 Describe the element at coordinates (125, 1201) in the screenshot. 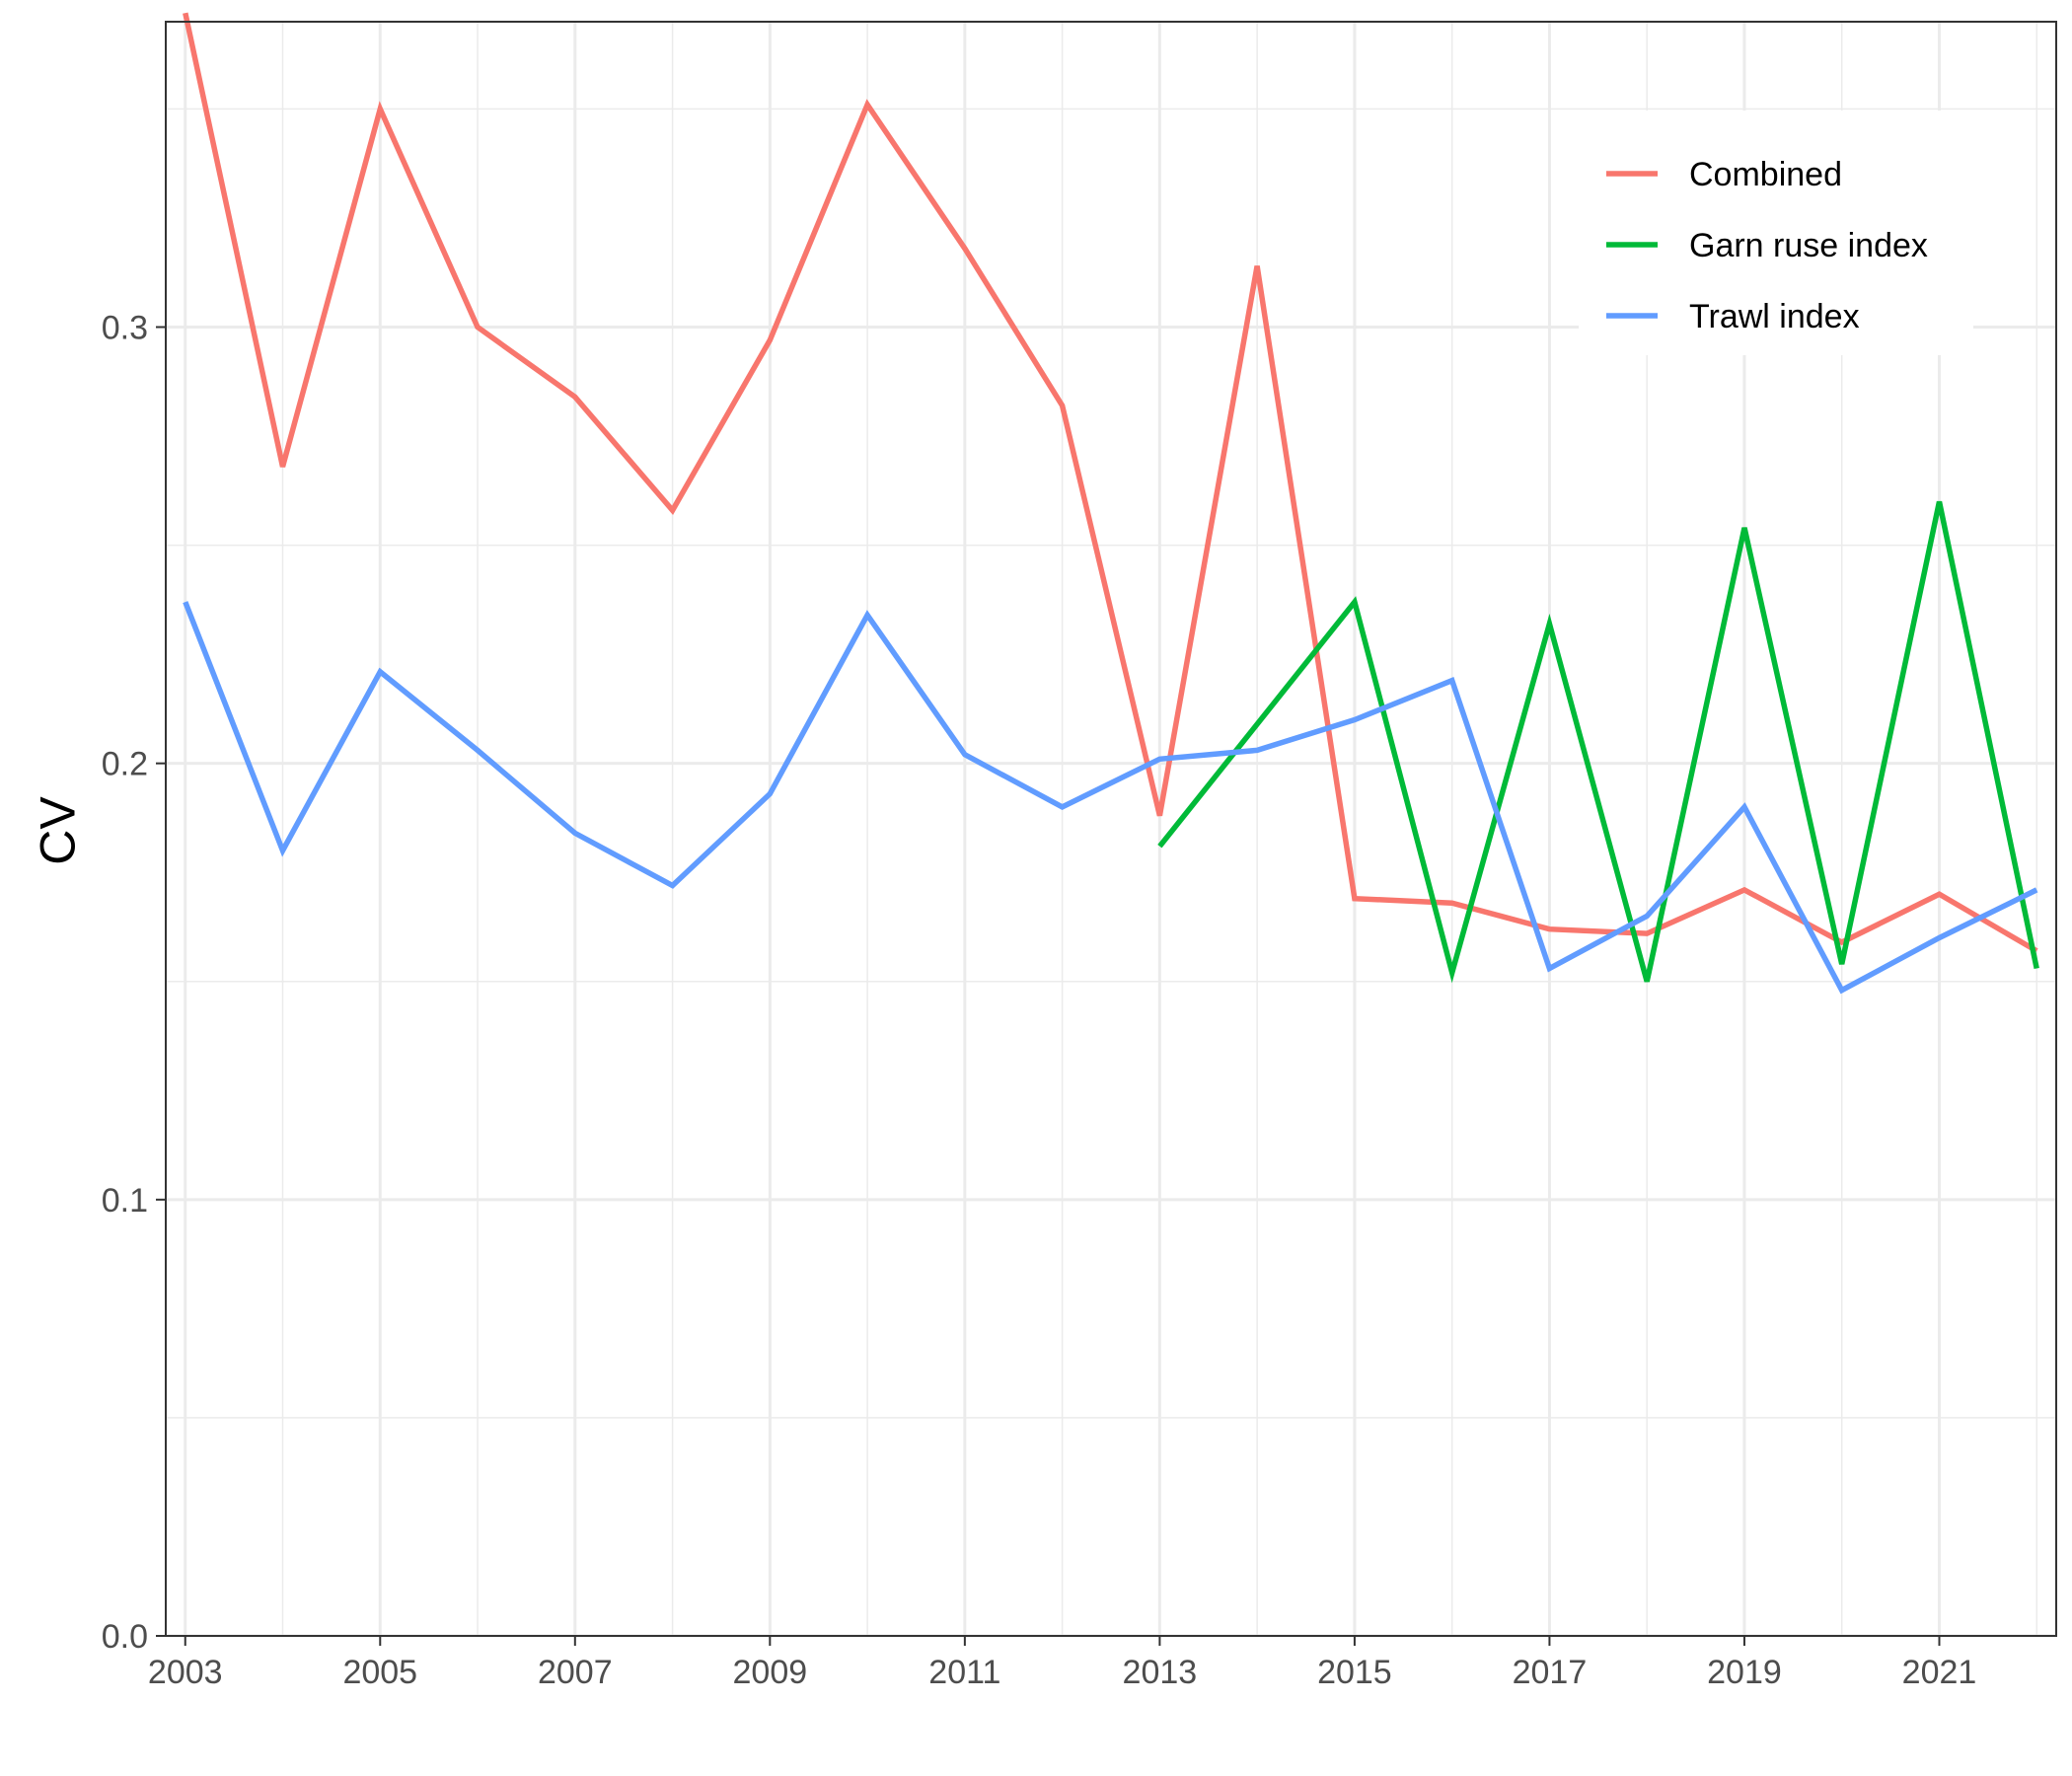

I see `y-tick-label: 0.1` at that location.